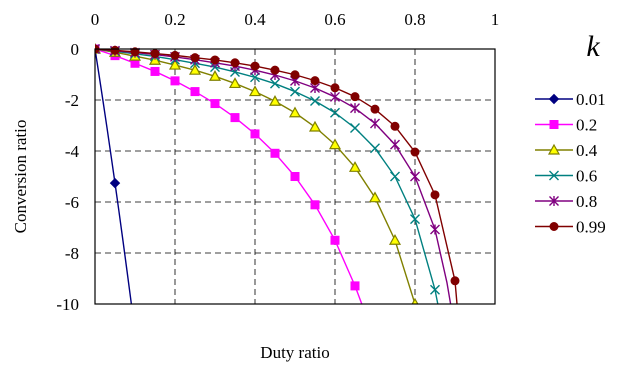 Image resolution: width=633 pixels, height=367 pixels. What do you see at coordinates (586, 125) in the screenshot?
I see `legend-label: 0.2` at bounding box center [586, 125].